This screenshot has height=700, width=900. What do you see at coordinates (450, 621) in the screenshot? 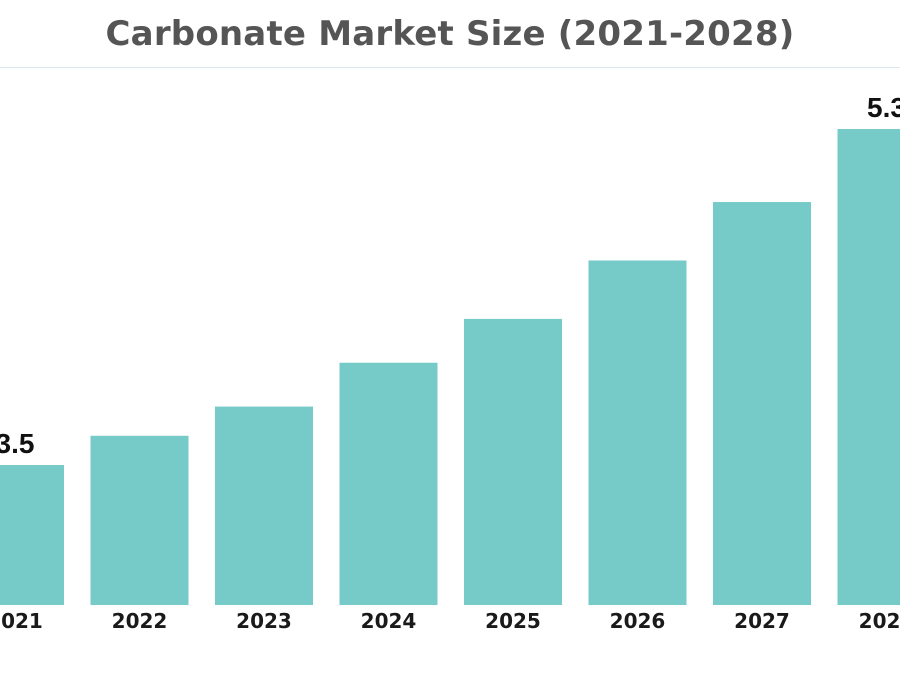
I see `x-axis-ticks: 2021 2022 2023 2024 2025 2026 2027 2028` at bounding box center [450, 621].